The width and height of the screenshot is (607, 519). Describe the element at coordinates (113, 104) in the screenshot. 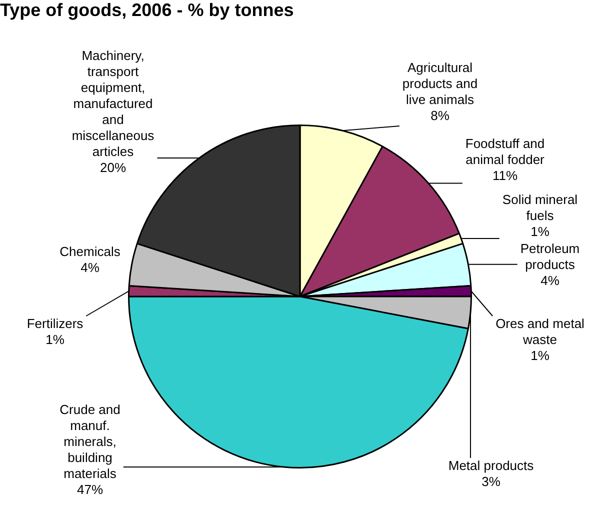

I see `slice-label: Machinery, transport equipment, manufactured and miscellaneous articles` at that location.